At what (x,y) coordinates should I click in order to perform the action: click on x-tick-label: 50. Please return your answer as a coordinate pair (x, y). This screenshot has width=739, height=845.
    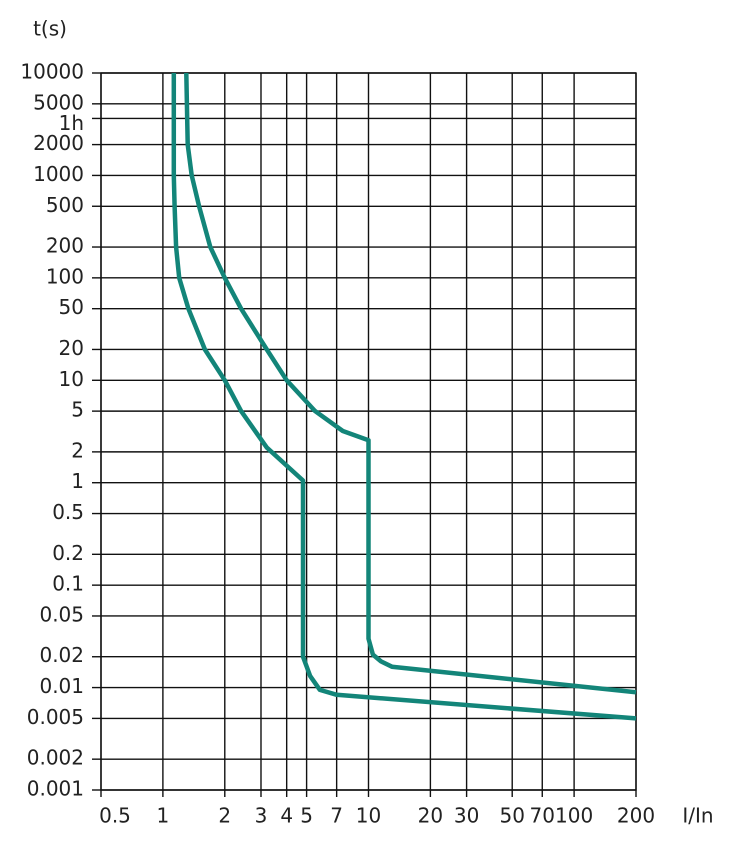
    Looking at the image, I should click on (511, 816).